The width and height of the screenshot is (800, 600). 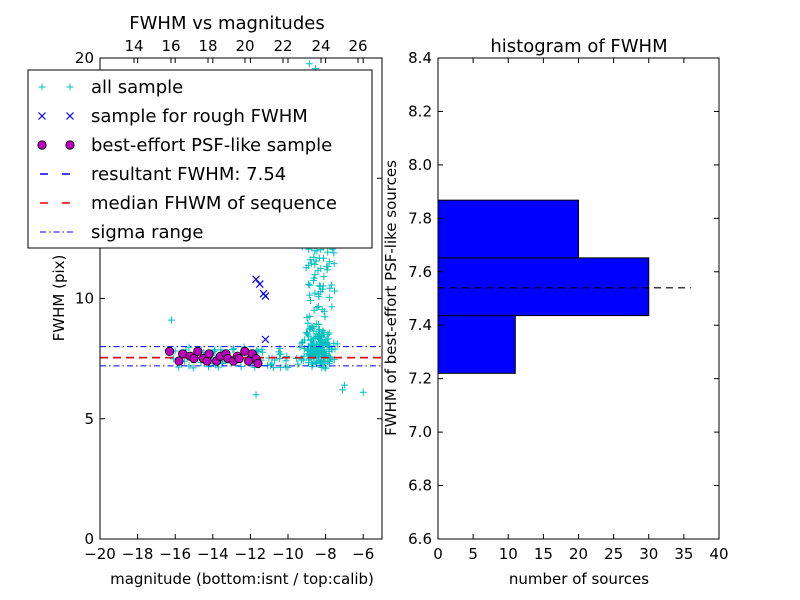 What do you see at coordinates (473, 554) in the screenshot?
I see `x-tick-label: 5` at bounding box center [473, 554].